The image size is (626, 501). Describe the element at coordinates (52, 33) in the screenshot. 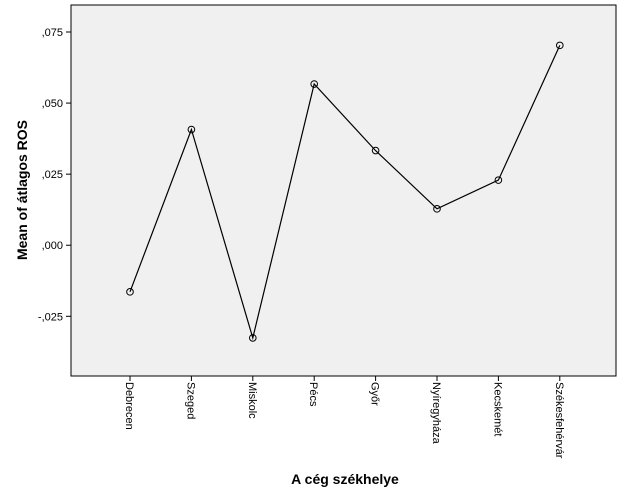

I see `y-tick-label: ,075` at that location.